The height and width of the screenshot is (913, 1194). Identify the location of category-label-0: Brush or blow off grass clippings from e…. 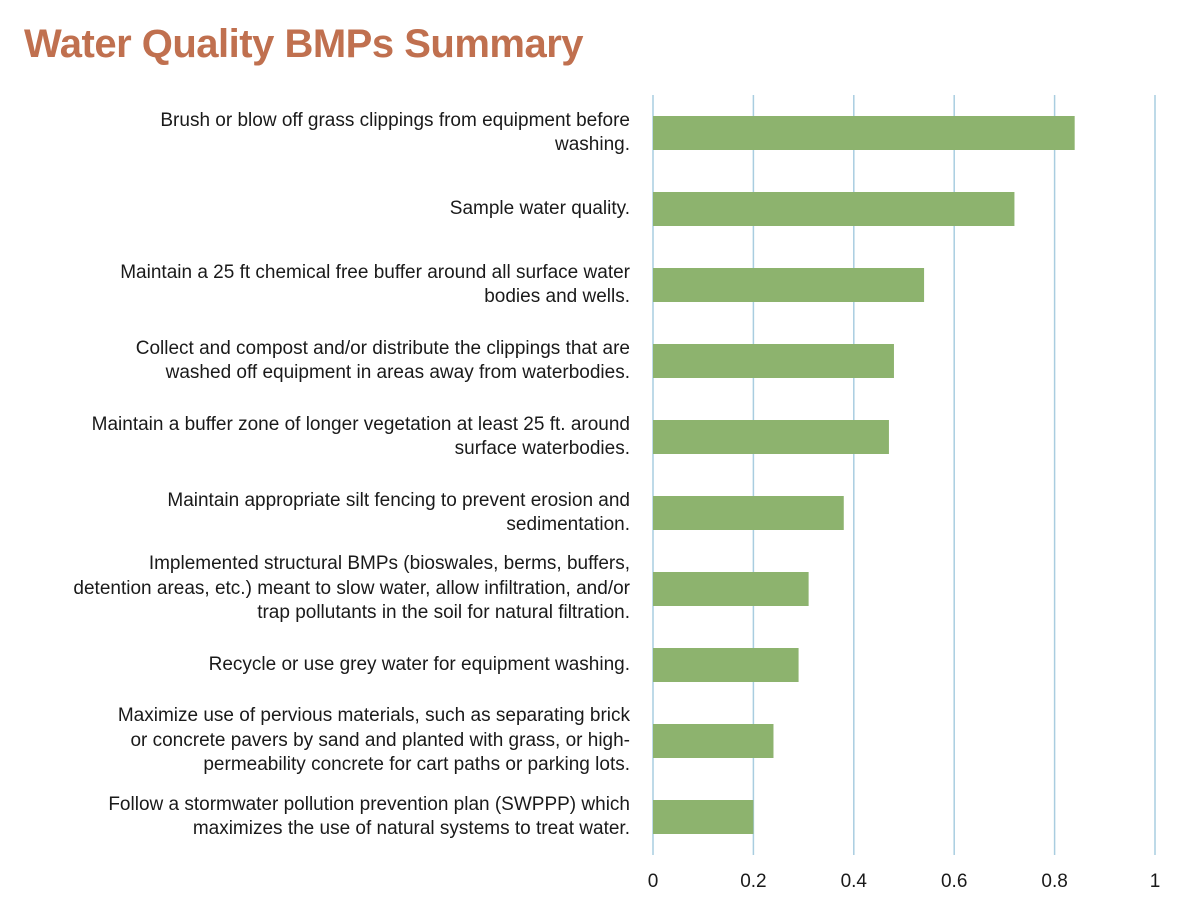
(395, 132).